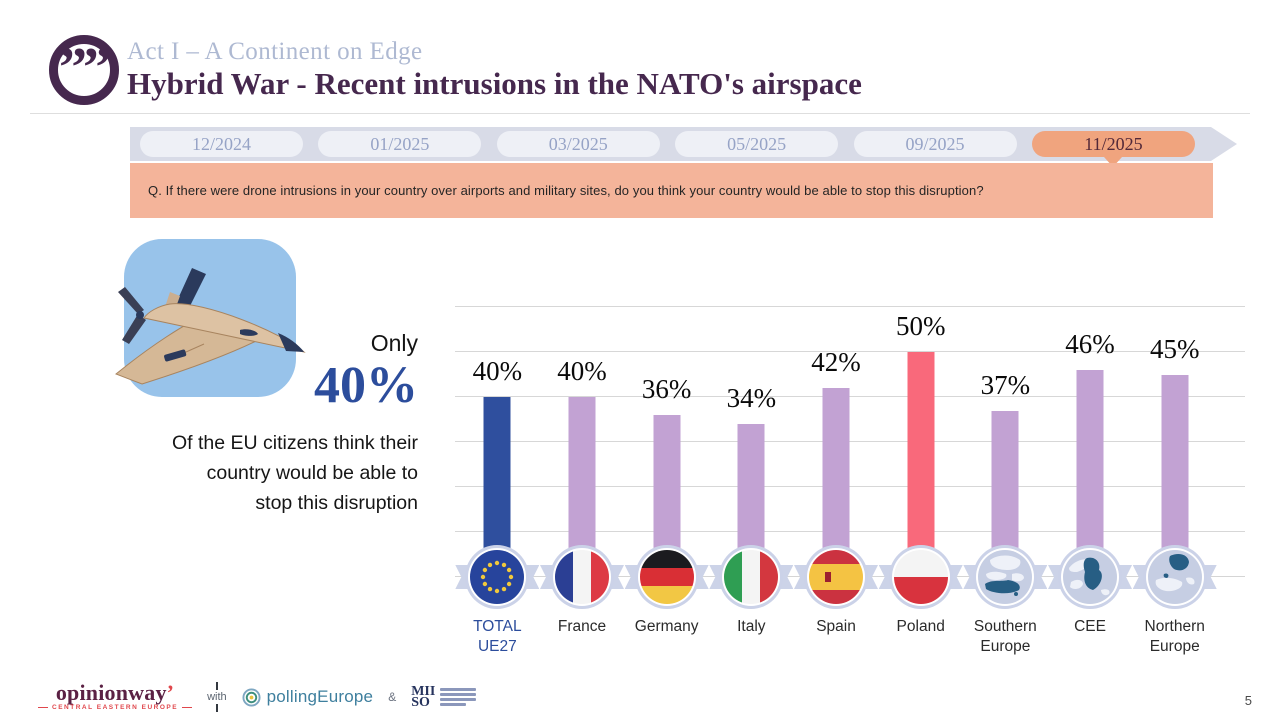 The height and width of the screenshot is (720, 1280). Describe the element at coordinates (667, 577) in the screenshot. I see `flag-germany-icon` at that location.